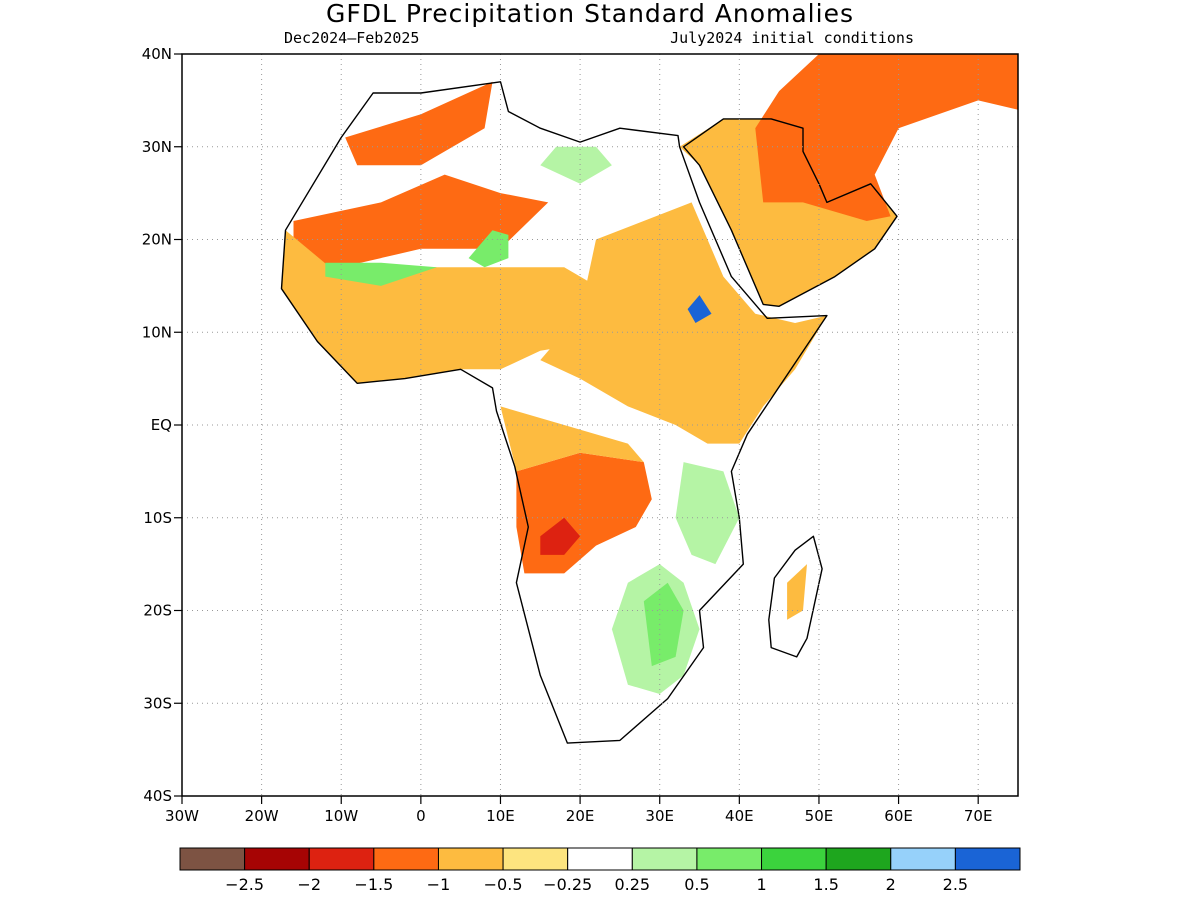 The width and height of the screenshot is (1200, 900). I want to click on colorbar-swatches, so click(600, 859).